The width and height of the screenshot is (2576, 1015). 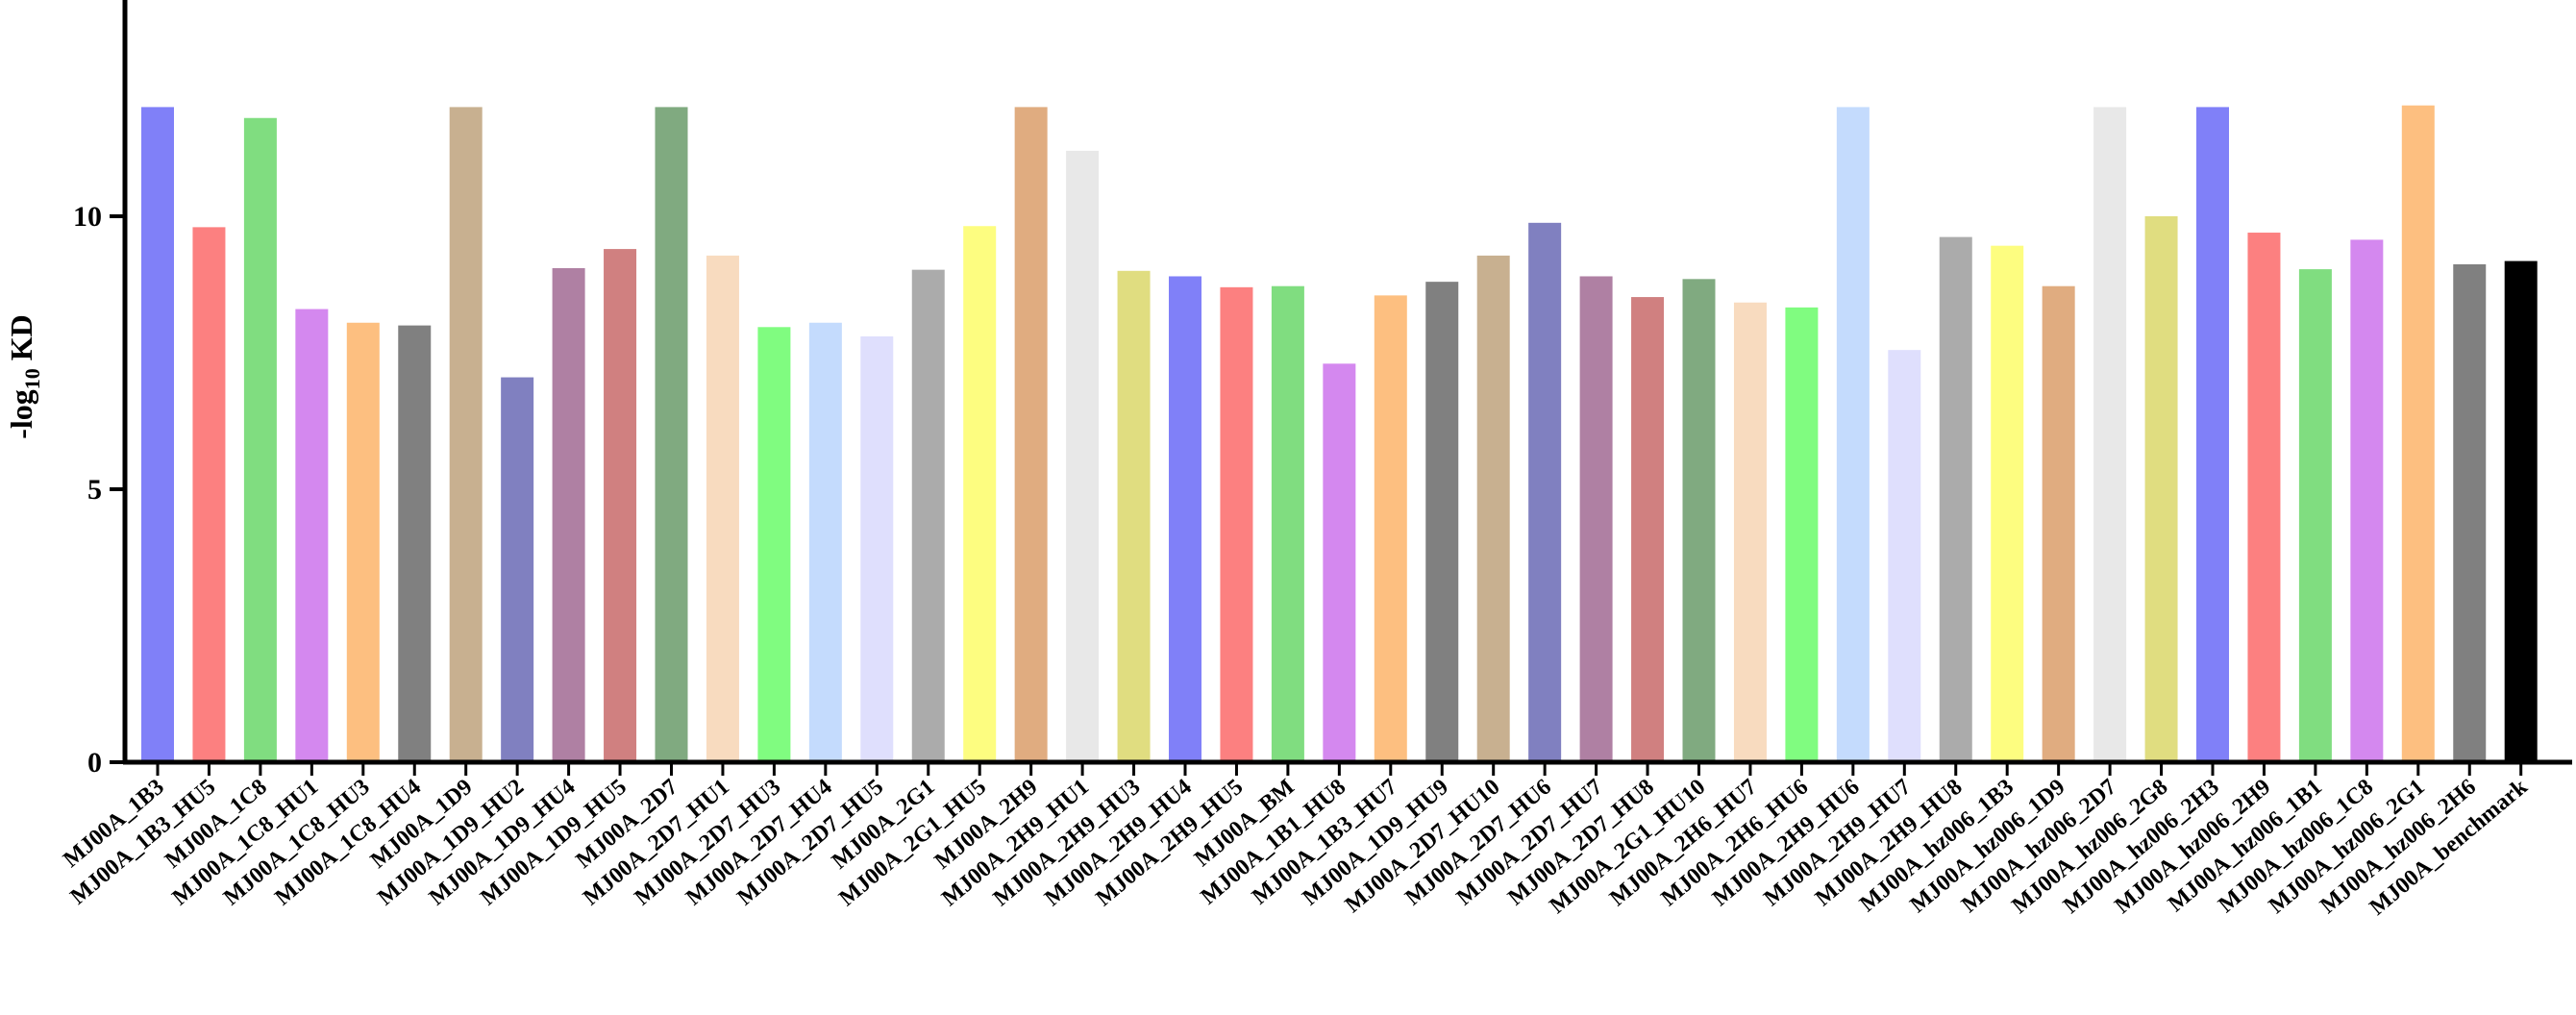 I want to click on y-tick-label: 5, so click(x=94, y=490).